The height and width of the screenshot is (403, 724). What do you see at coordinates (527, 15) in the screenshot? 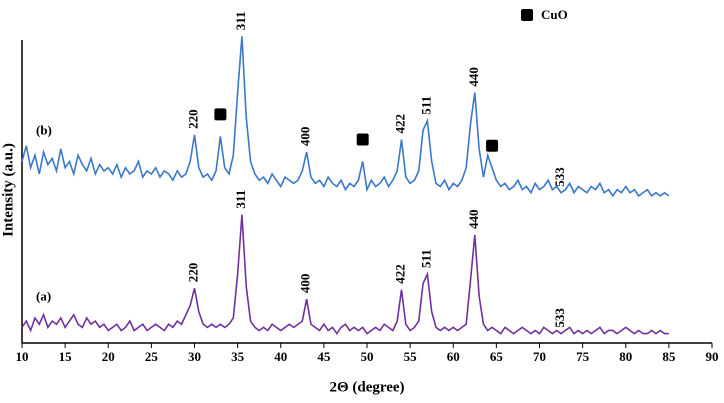
I see `legend-marker` at bounding box center [527, 15].